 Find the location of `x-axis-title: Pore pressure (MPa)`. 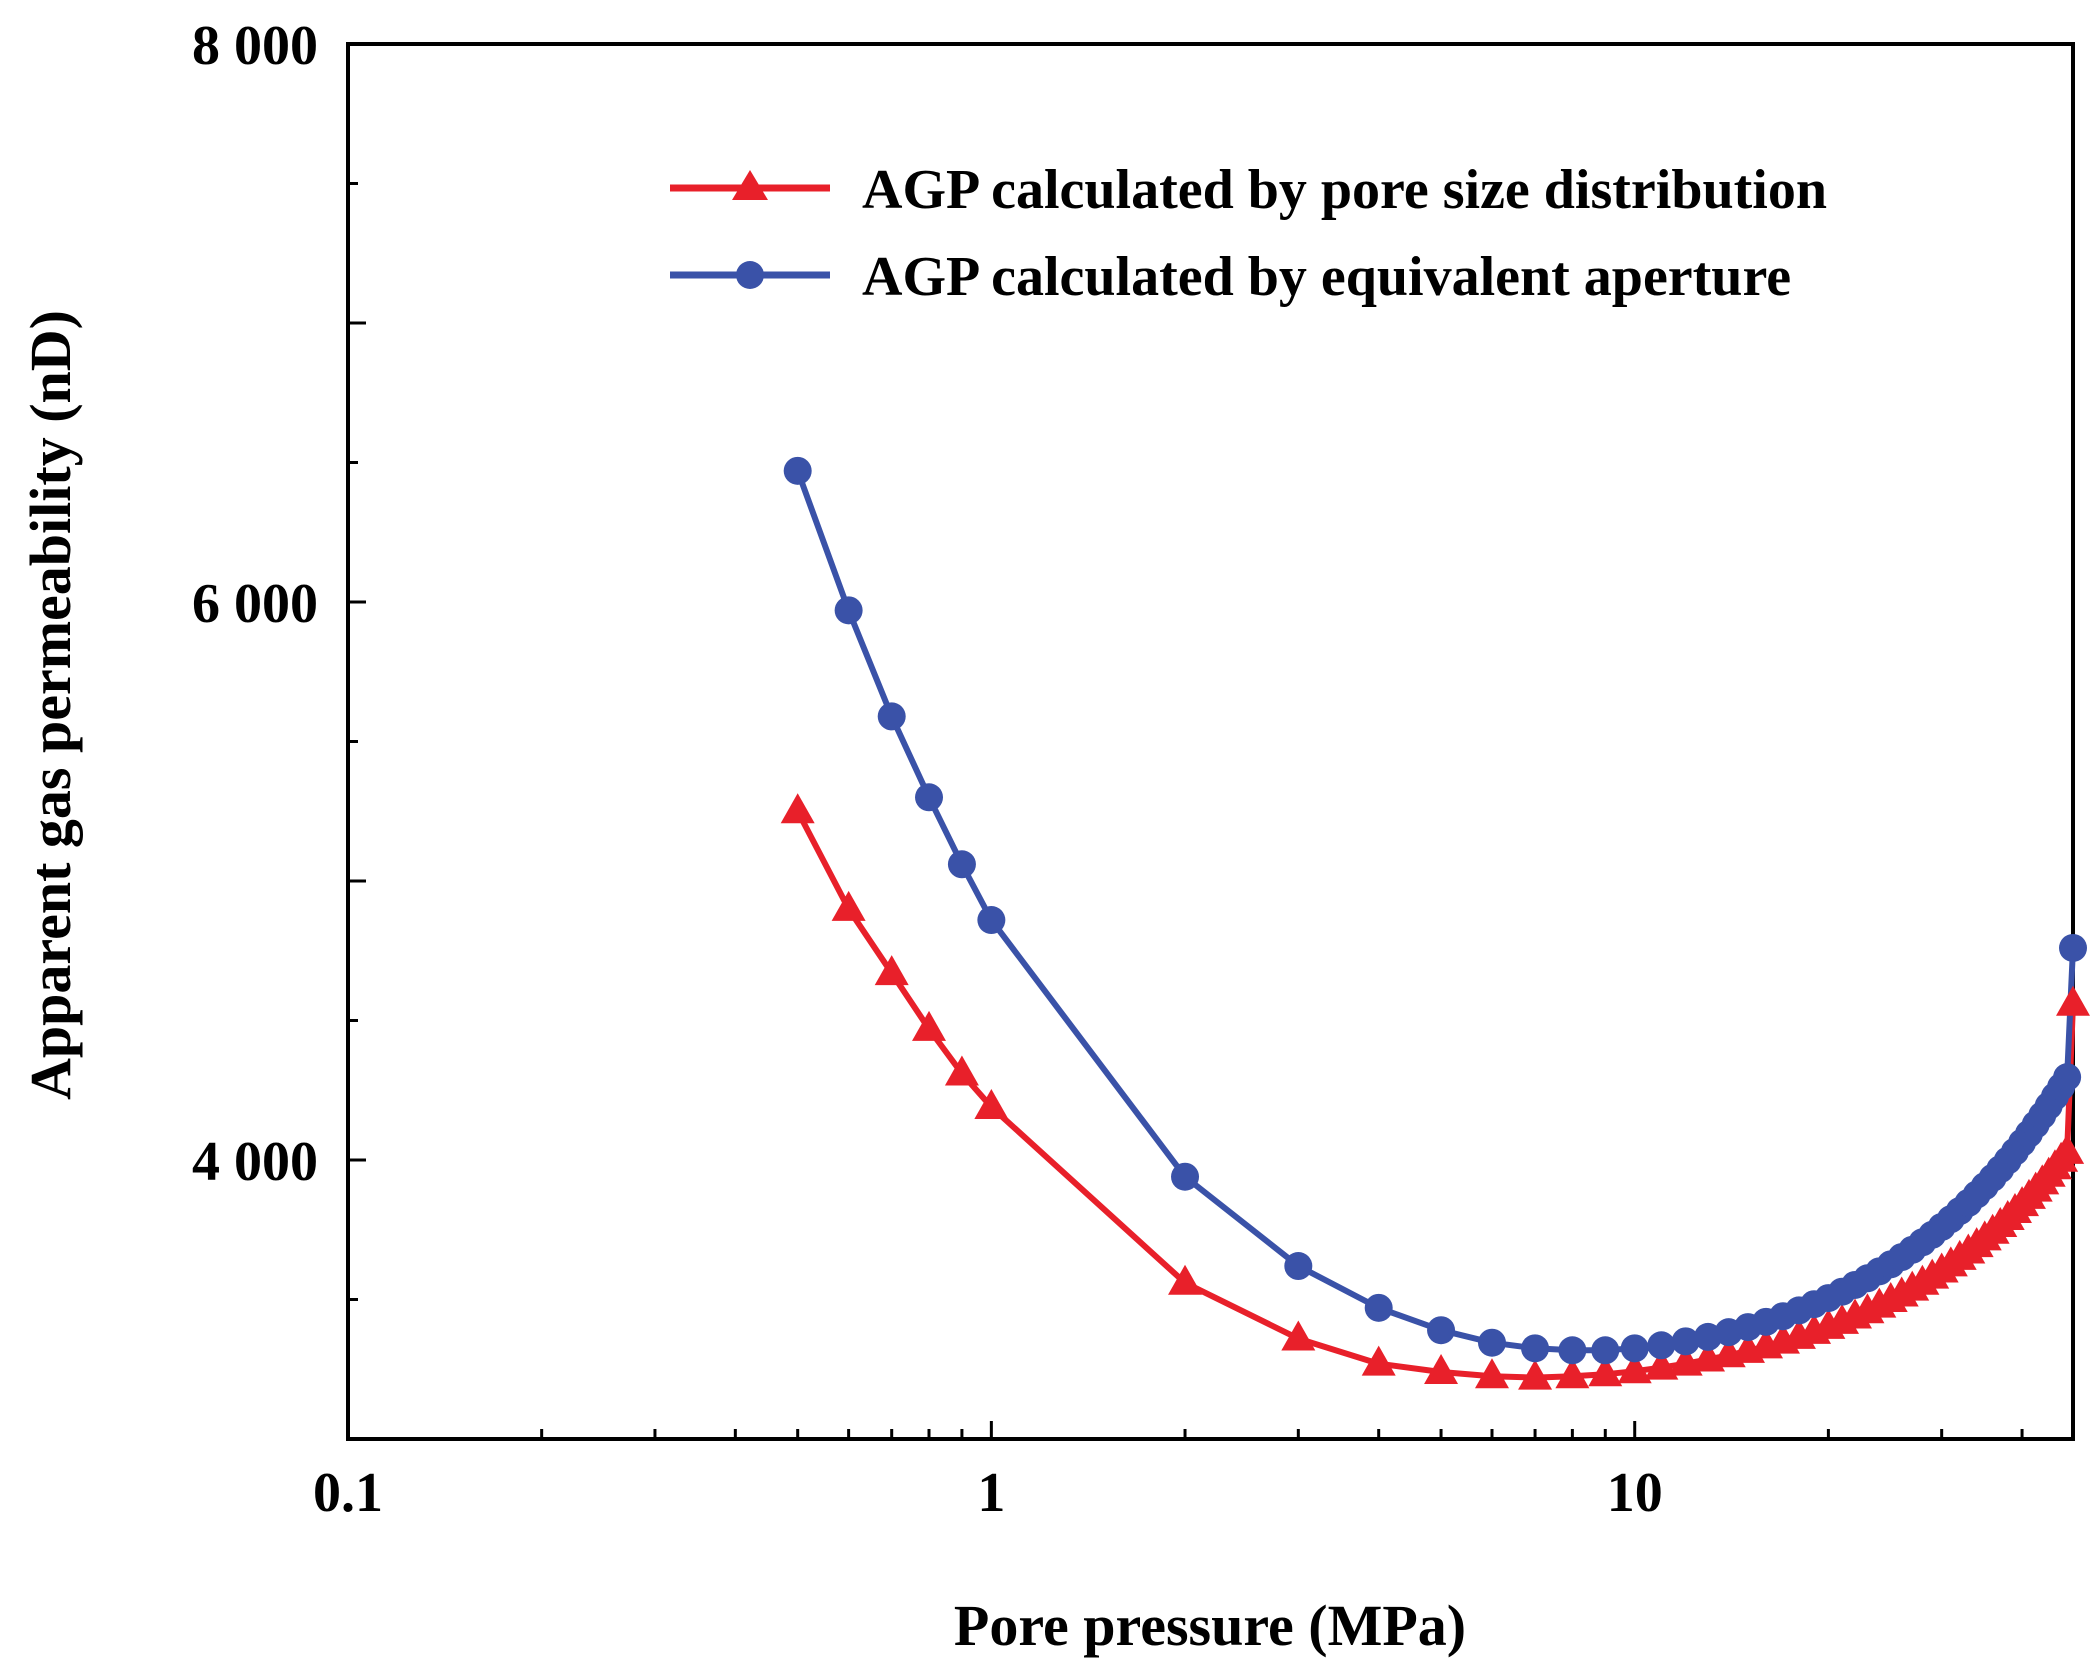

x-axis-title: Pore pressure (MPa) is located at coordinates (1210, 1625).